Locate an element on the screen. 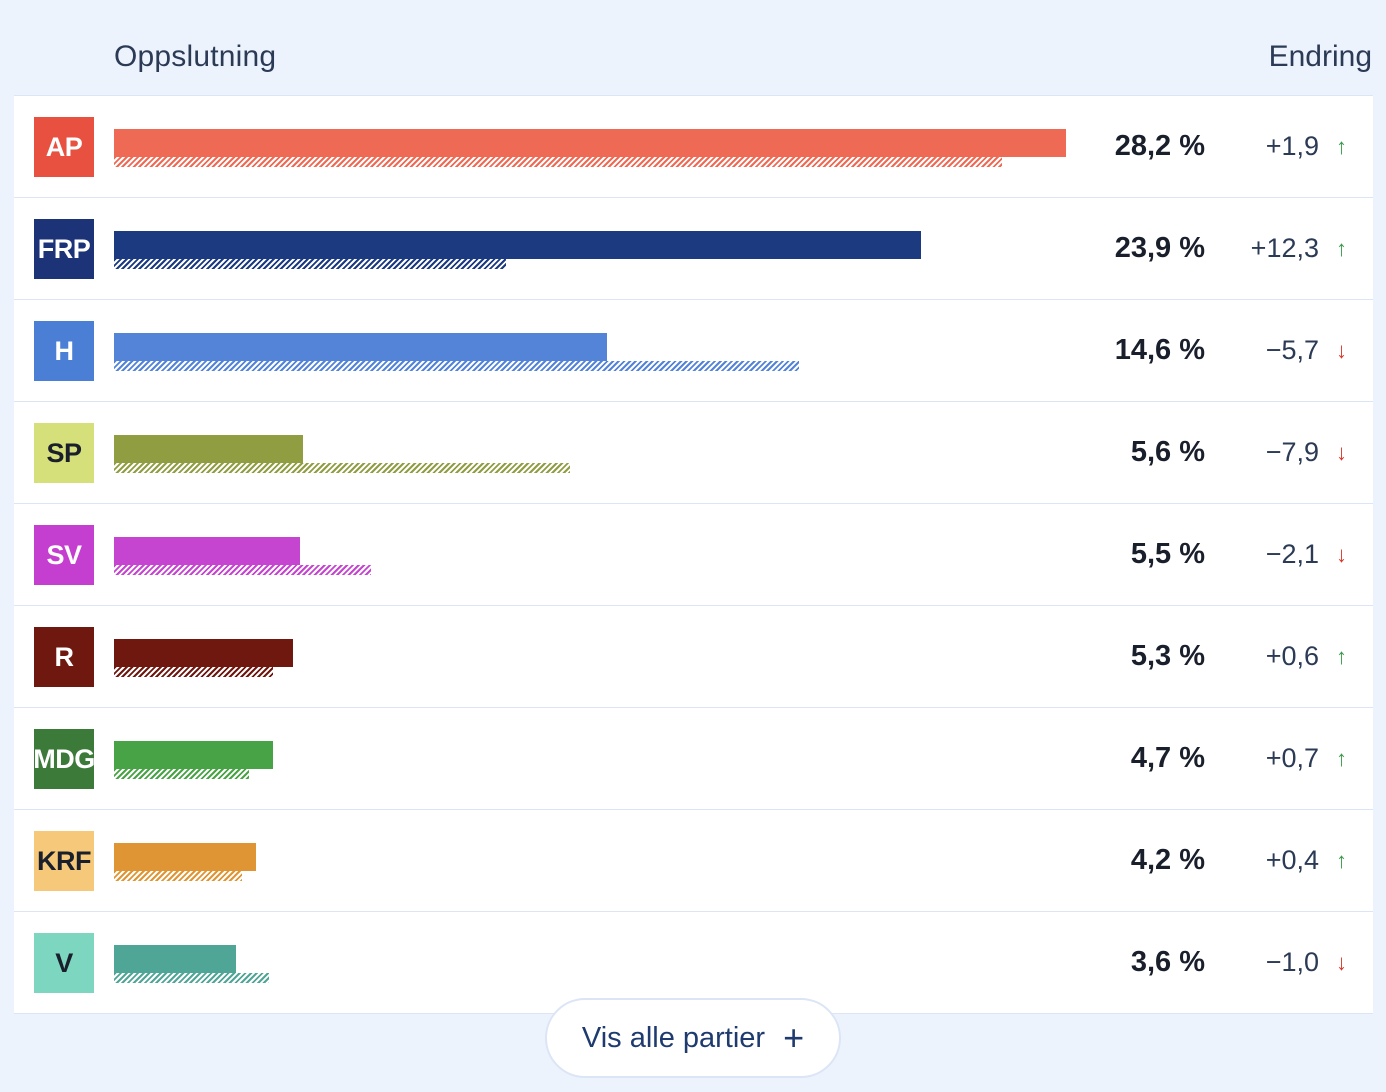 The height and width of the screenshot is (1092, 1386). support-value-label: 4,2 % is located at coordinates (1167, 860).